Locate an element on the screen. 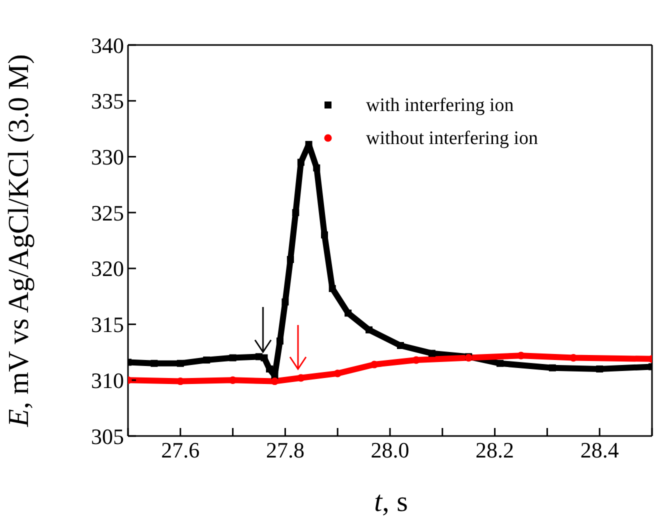  legend-label: without interfering ion is located at coordinates (452, 138).